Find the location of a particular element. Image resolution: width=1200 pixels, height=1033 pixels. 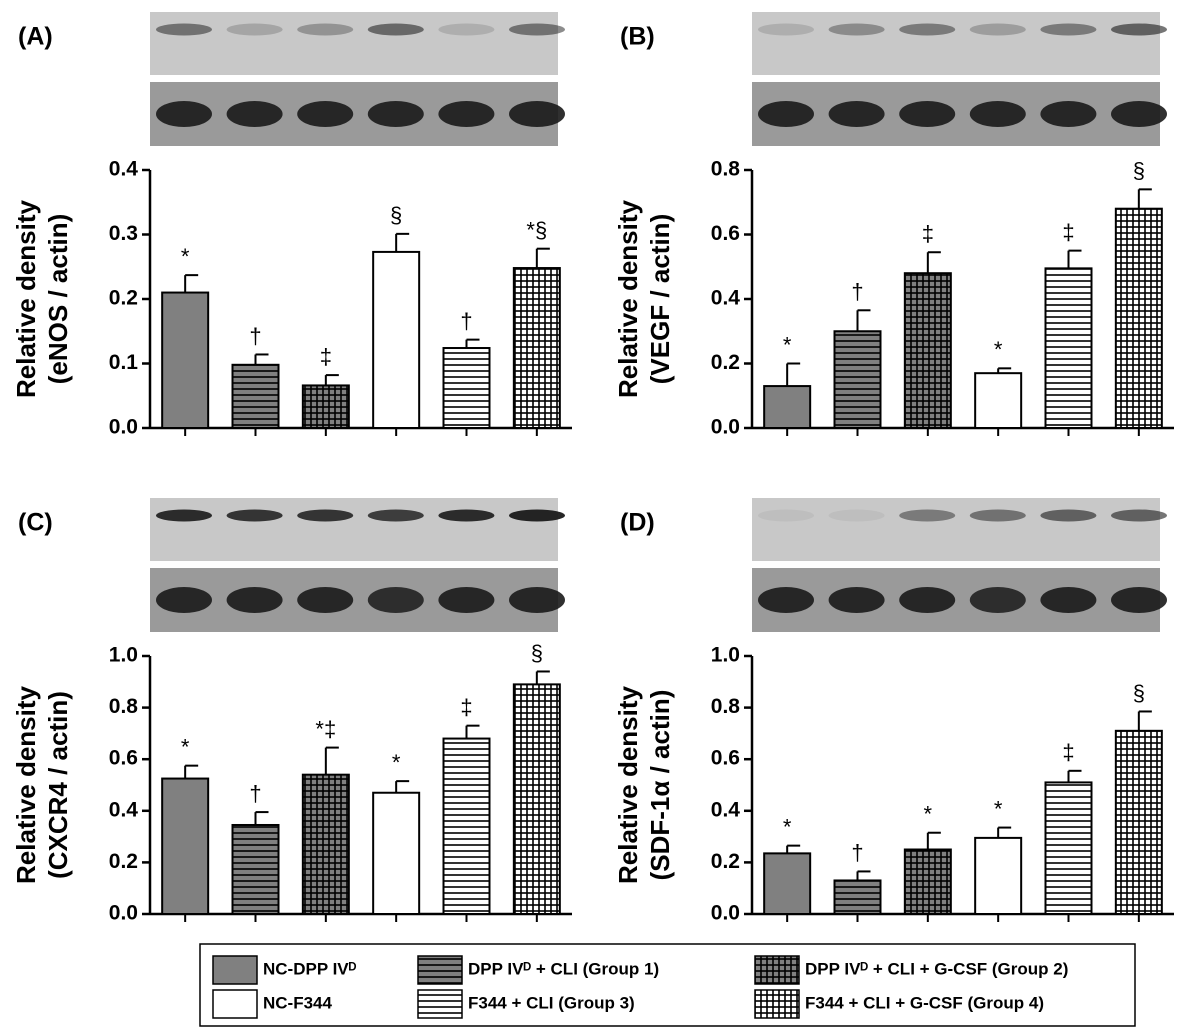

y-axis-label: (CXCR4 / actin) is located at coordinates (58, 785).